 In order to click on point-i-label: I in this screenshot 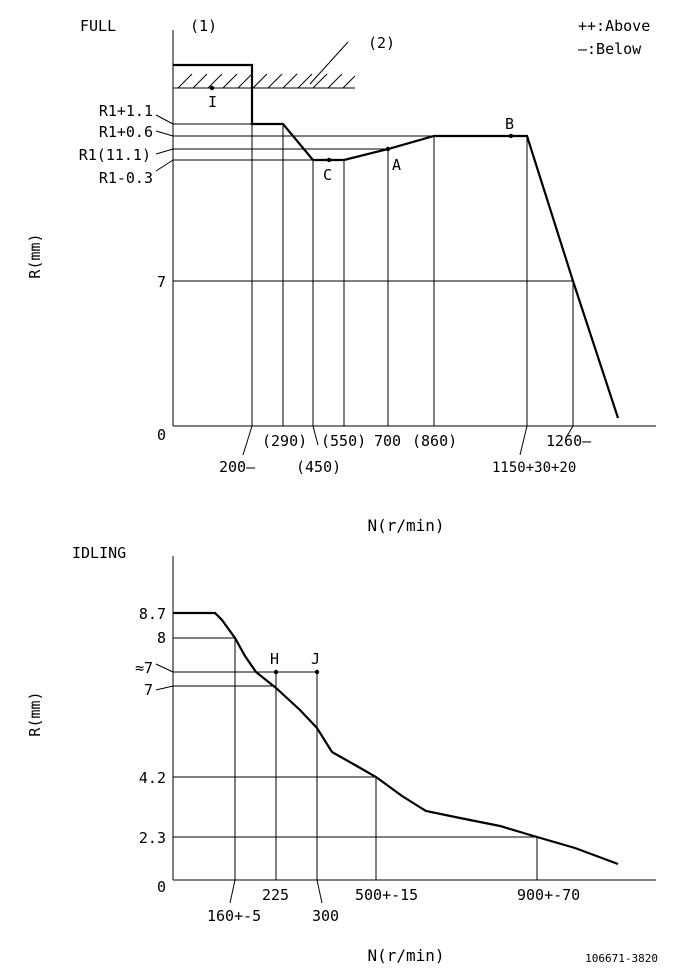, I will do `click(212, 102)`.